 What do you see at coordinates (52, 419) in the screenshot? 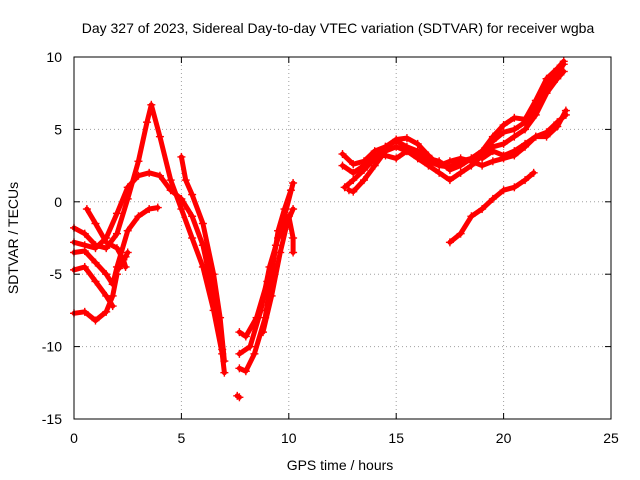
I see `y-tick-label: -15` at bounding box center [52, 419].